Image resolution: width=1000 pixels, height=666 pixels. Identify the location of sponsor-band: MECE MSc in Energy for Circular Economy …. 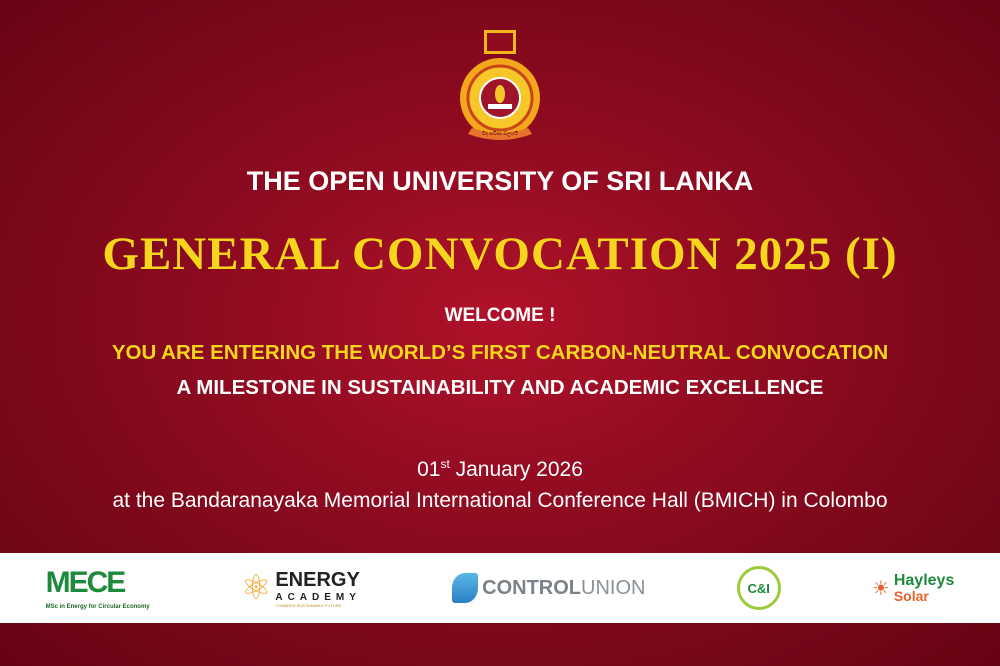
(500, 588).